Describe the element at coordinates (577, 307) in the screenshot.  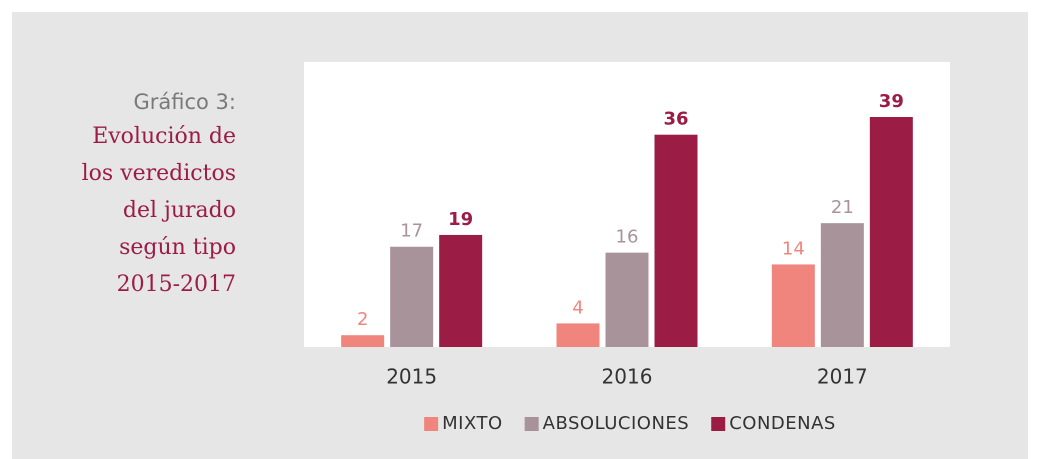
I see `data-label: 4` at that location.